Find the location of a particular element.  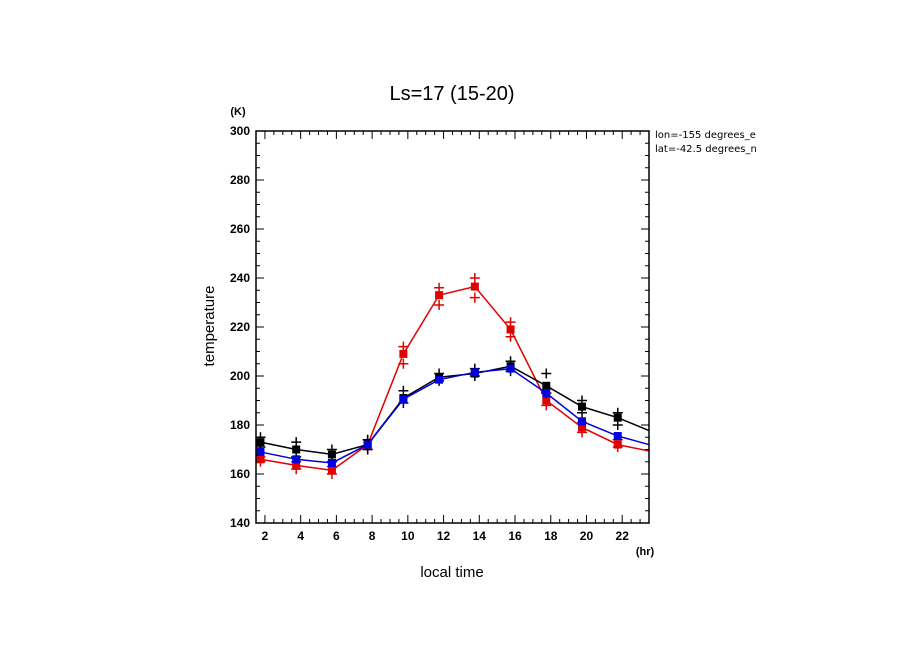

x-tick-label: 6 is located at coordinates (336, 536).